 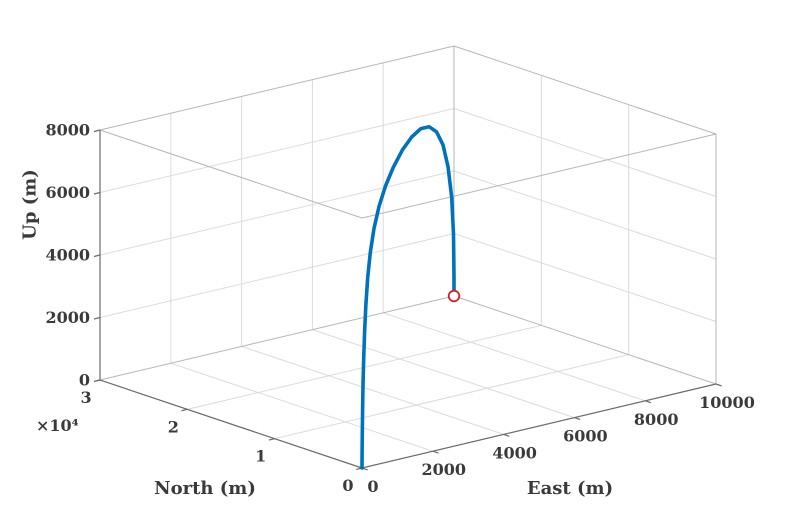 I want to click on east-axis-label: East (m), so click(x=570, y=488).